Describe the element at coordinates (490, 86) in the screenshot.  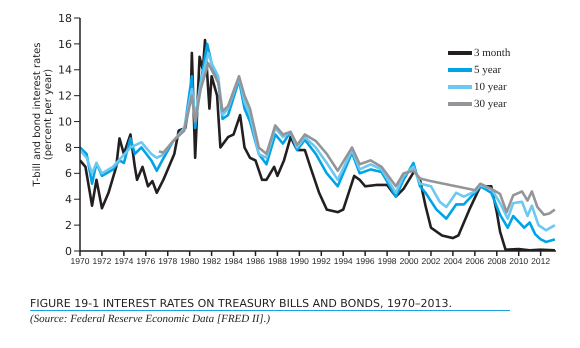
I see `legend-label: 10 year` at that location.